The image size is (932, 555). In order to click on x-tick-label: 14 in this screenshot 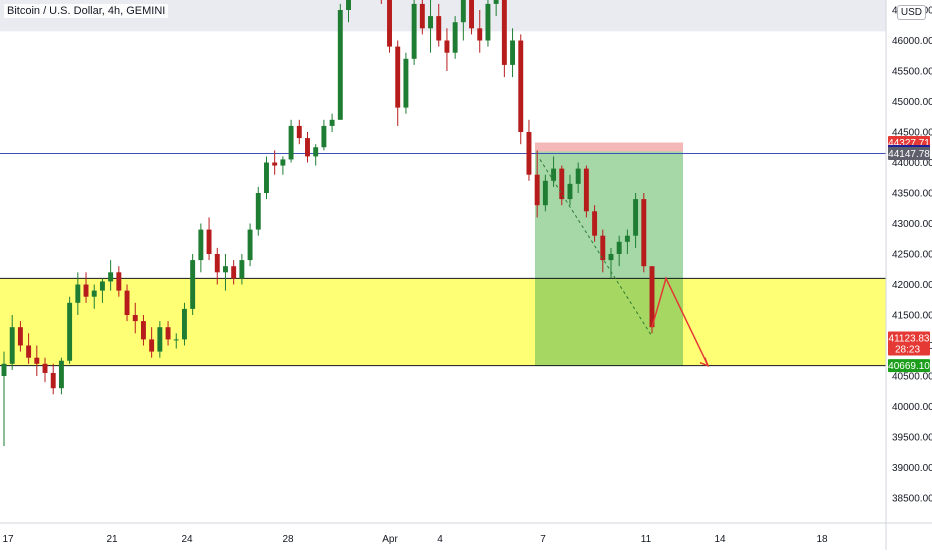, I will do `click(720, 539)`.